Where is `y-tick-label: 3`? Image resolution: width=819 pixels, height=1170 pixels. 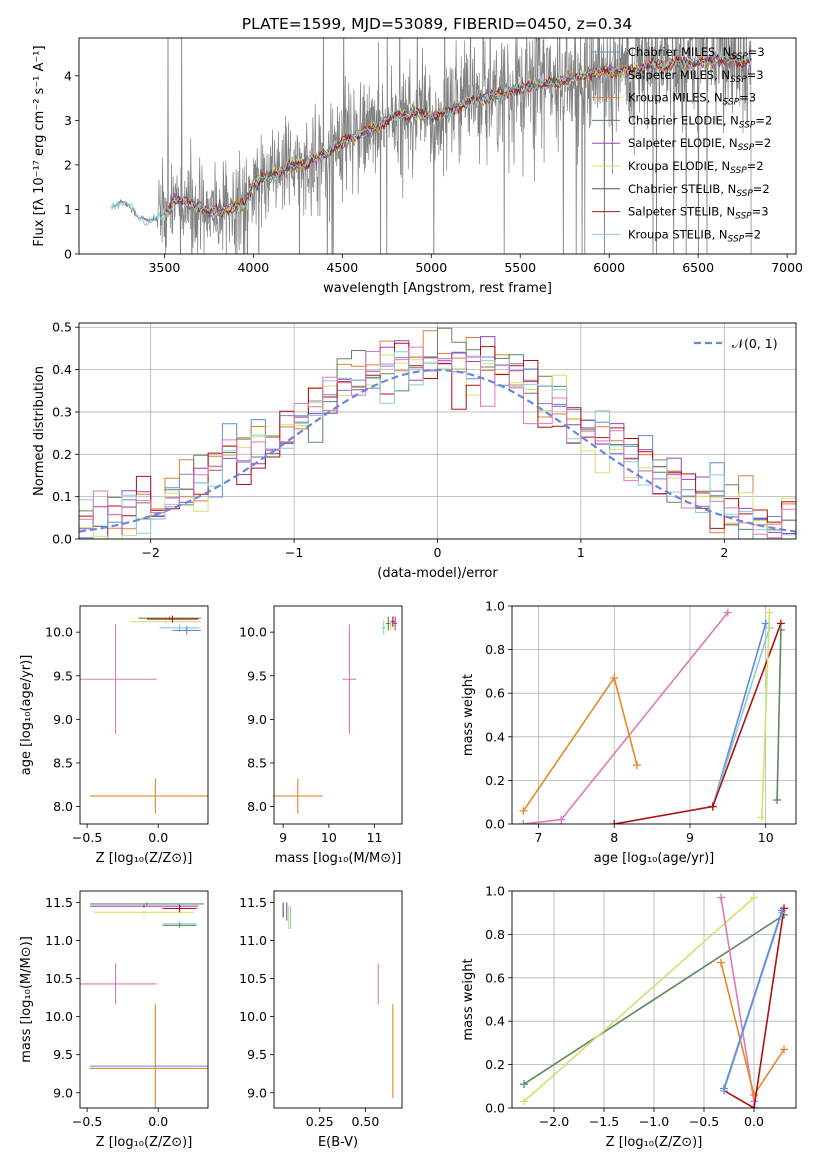
y-tick-label: 3 is located at coordinates (68, 120).